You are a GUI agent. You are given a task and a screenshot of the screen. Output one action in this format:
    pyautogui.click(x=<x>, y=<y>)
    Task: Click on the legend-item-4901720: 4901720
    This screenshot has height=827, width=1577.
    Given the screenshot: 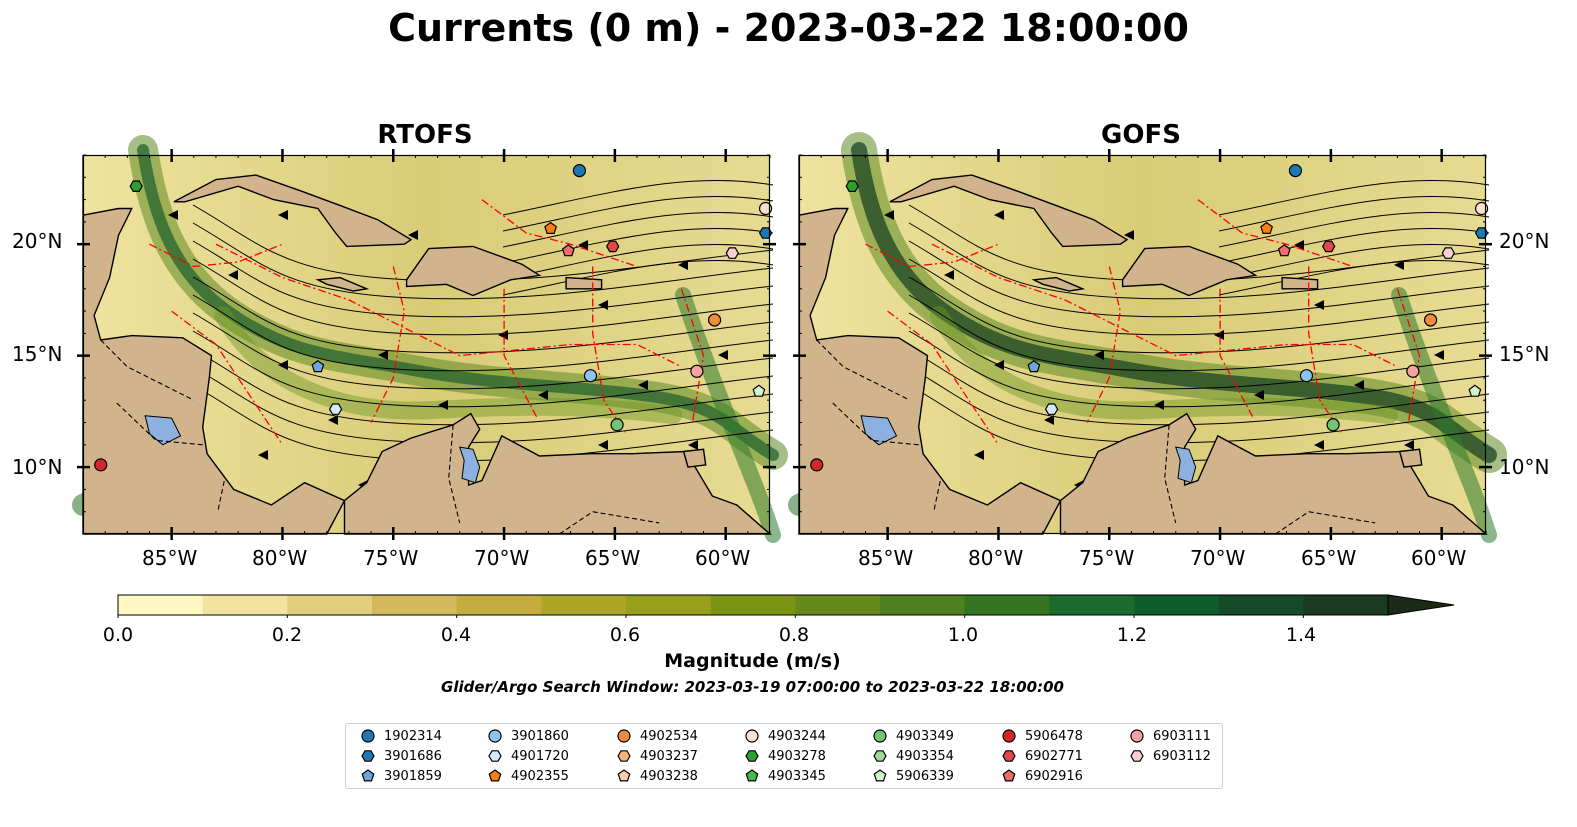 What is the action you would take?
    pyautogui.click(x=528, y=756)
    